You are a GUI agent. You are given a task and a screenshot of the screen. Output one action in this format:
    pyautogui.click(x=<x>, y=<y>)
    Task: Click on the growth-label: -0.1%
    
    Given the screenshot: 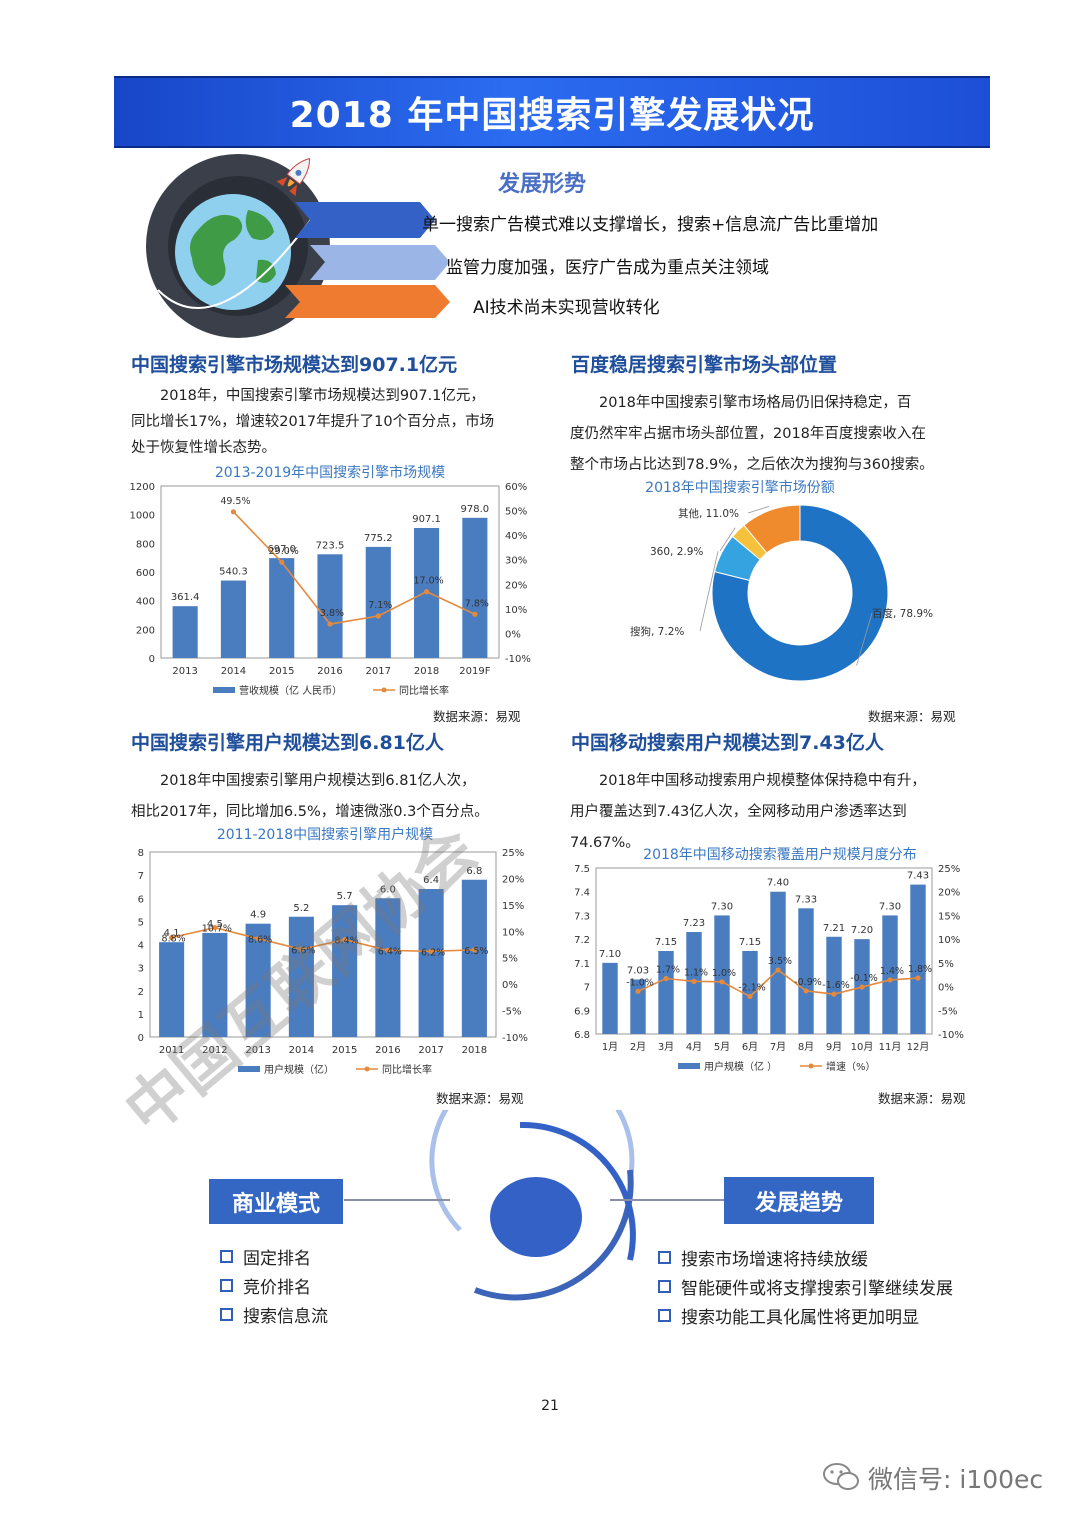 What is the action you would take?
    pyautogui.click(x=864, y=978)
    